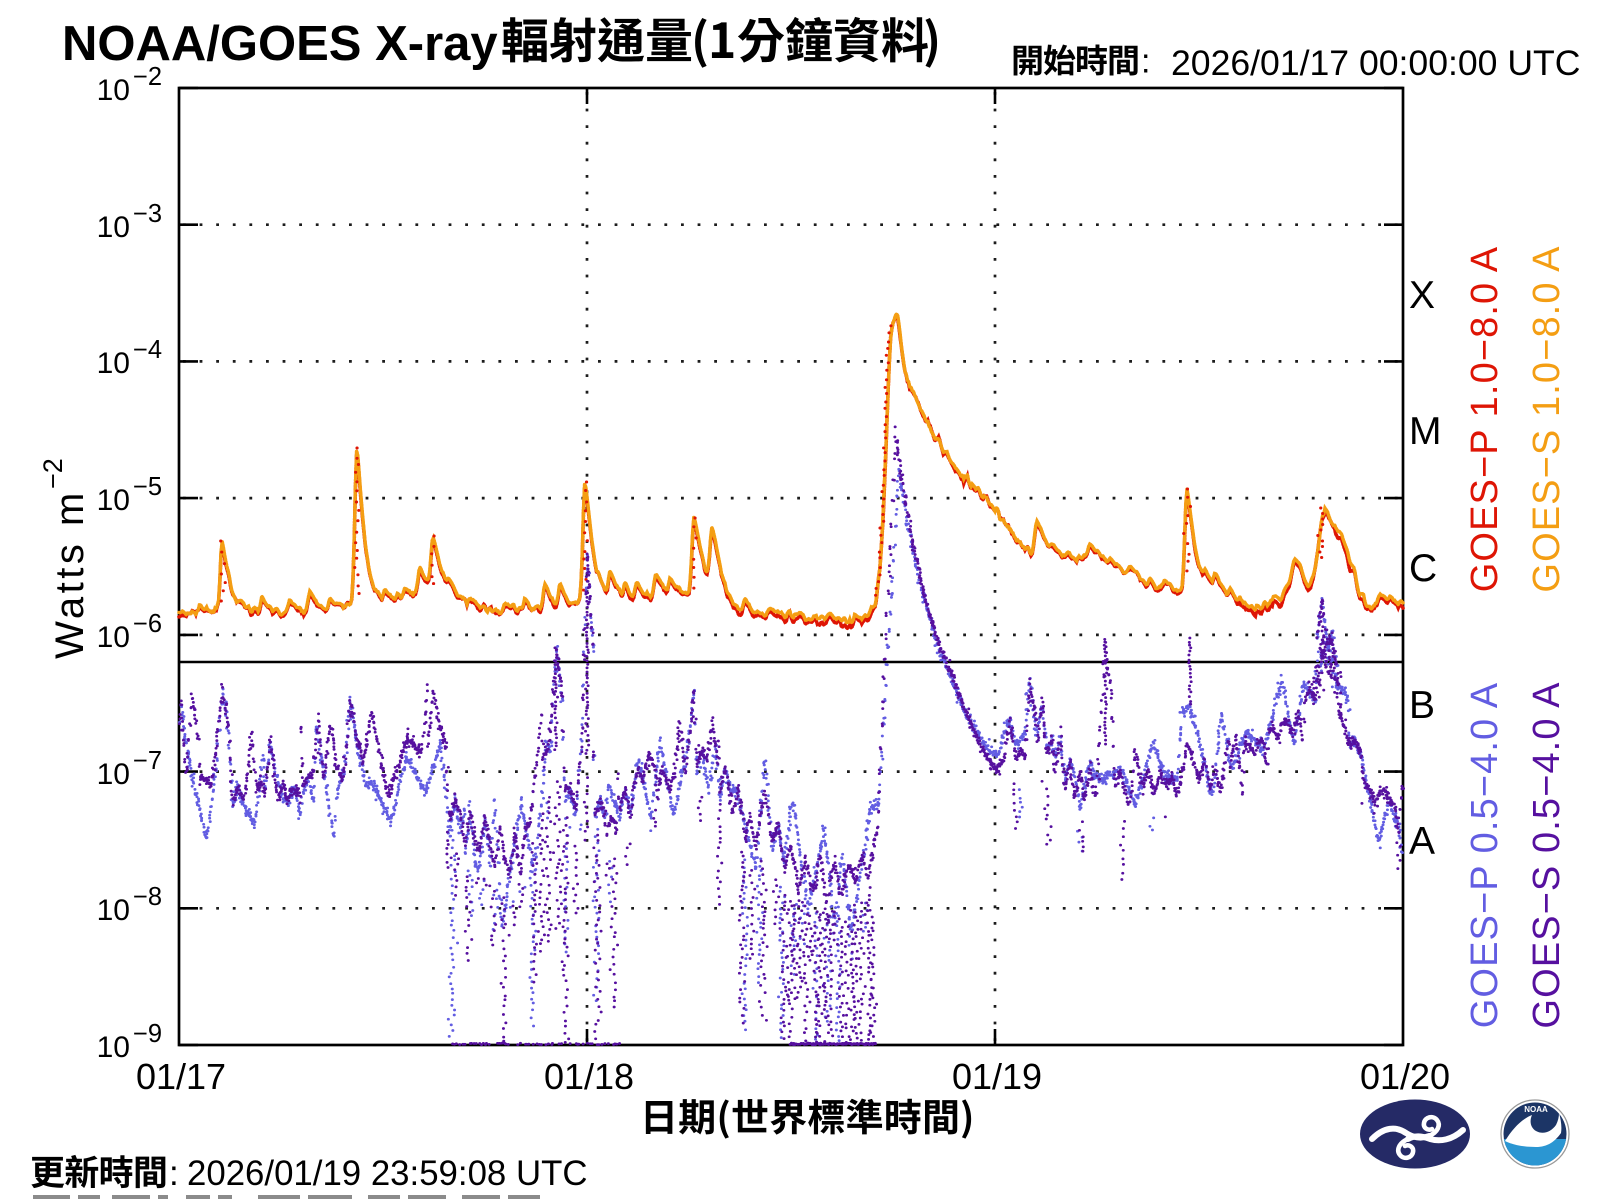 The height and width of the screenshot is (1200, 1600). Describe the element at coordinates (181, 1076) in the screenshot. I see `svg-text: 01/17` at that location.